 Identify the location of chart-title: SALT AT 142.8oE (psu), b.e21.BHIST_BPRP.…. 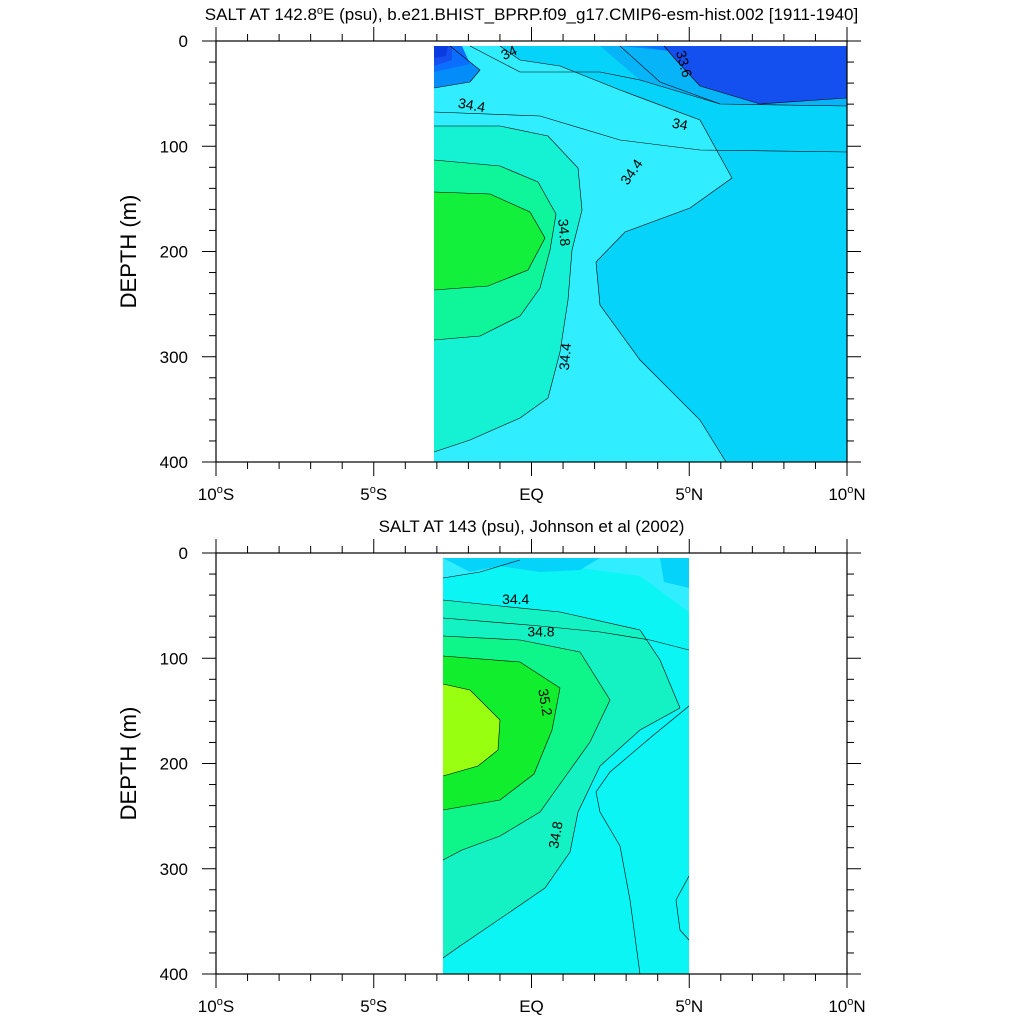
(531, 14).